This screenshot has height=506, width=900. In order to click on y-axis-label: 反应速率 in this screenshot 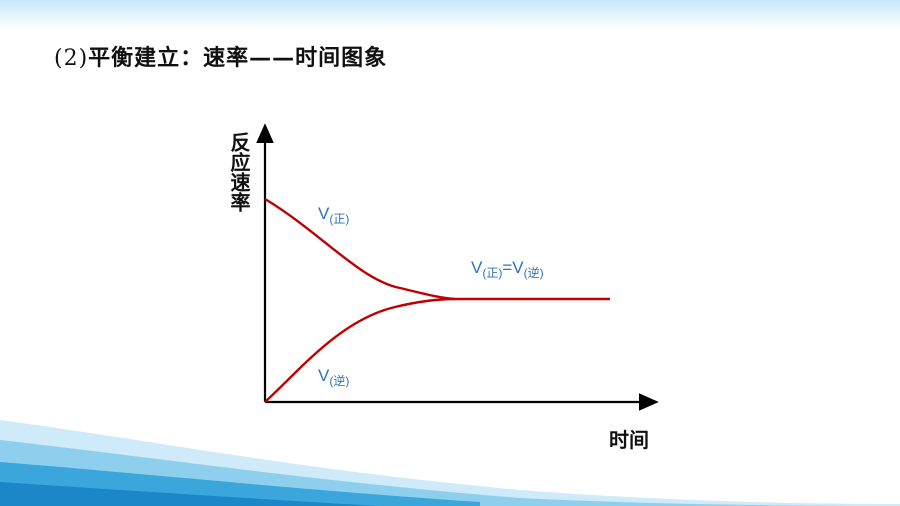, I will do `click(239, 172)`.